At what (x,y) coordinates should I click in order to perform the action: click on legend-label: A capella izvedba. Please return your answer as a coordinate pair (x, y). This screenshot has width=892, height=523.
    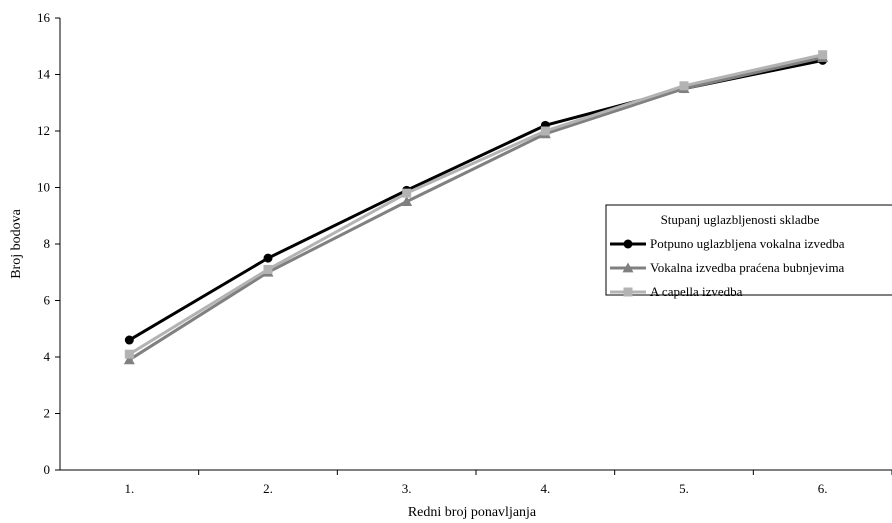
    Looking at the image, I should click on (696, 291).